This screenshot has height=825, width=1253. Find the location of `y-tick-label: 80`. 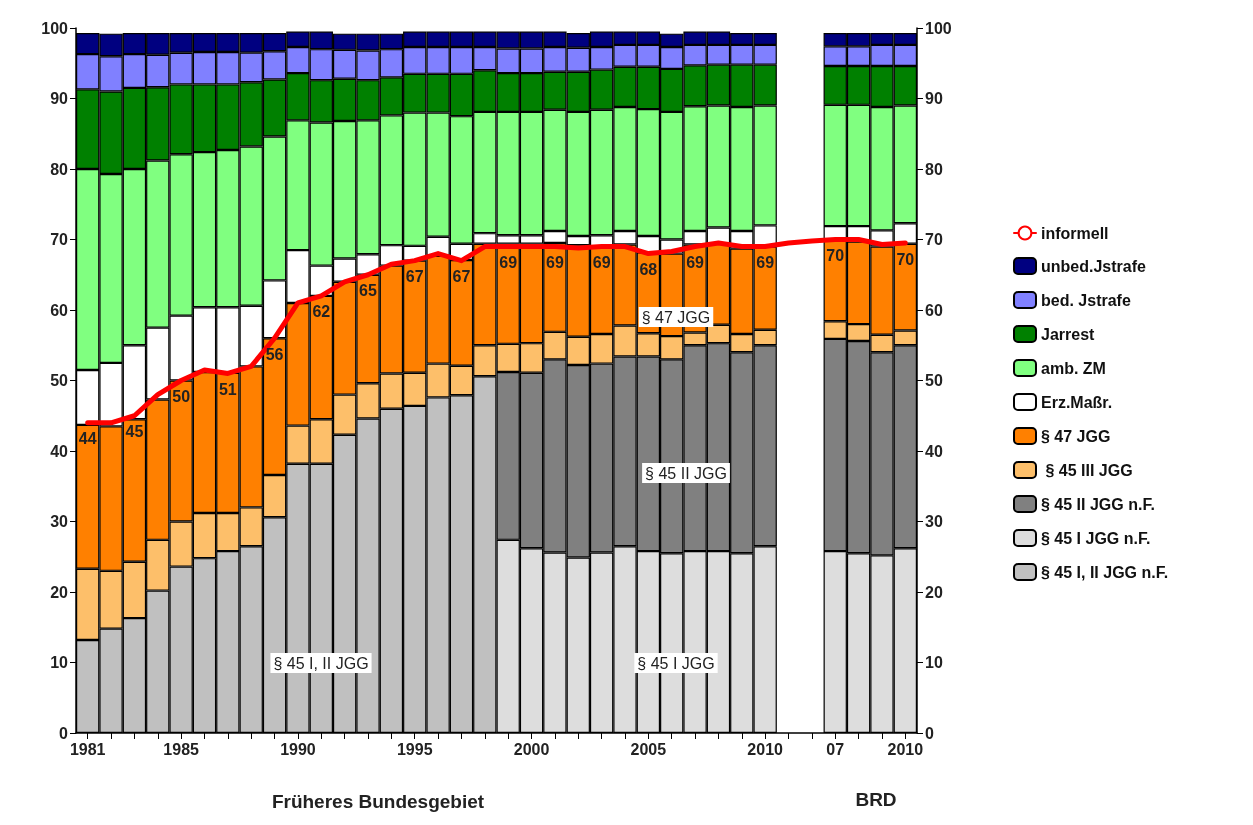

y-tick-label: 80 is located at coordinates (59, 169).